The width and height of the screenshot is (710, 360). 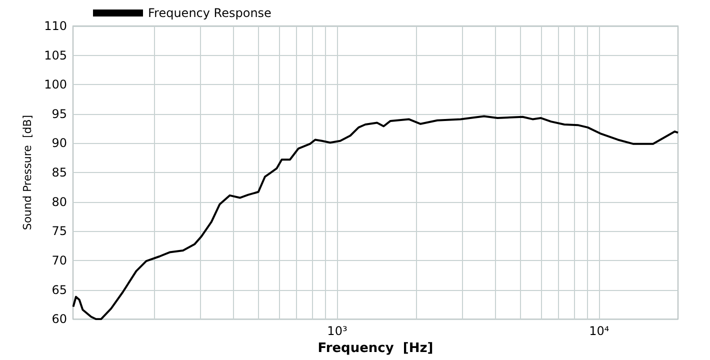 I want to click on y-tick-label: 60, so click(x=59, y=319).